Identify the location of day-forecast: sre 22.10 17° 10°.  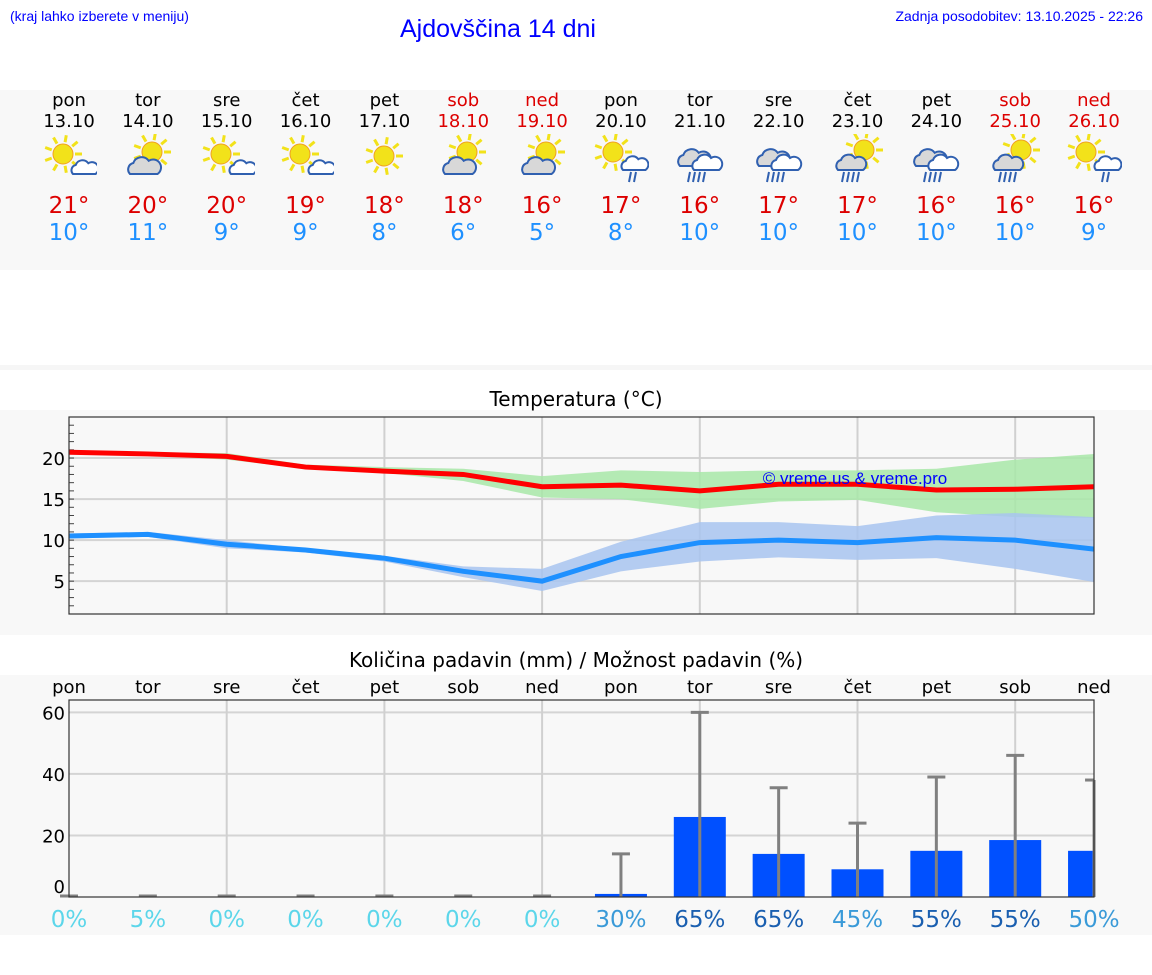
(779, 168).